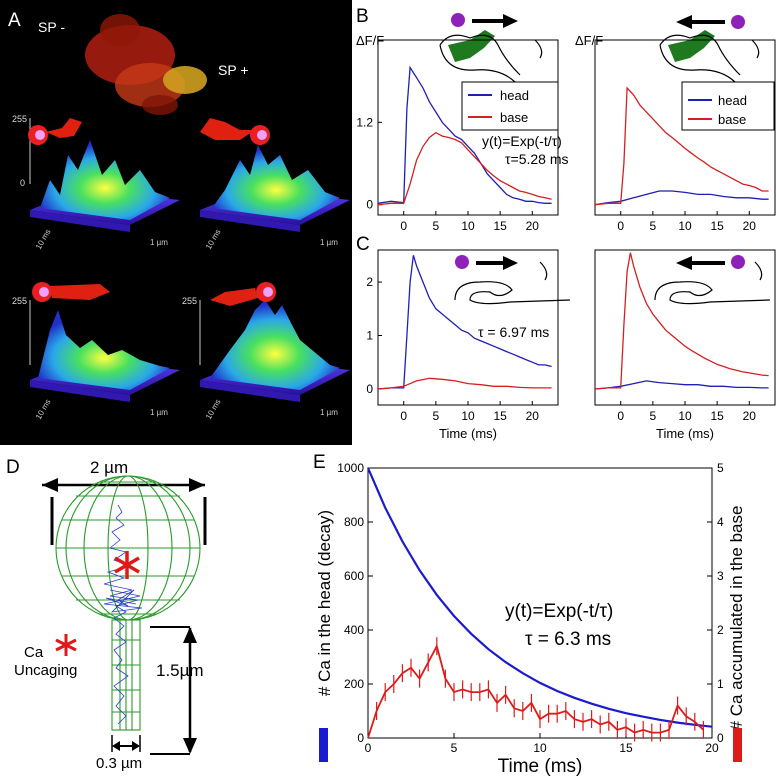 This screenshot has height=776, width=777. What do you see at coordinates (324, 603) in the screenshot?
I see `y-axis-label-left: # Ca in the head (decay)` at bounding box center [324, 603].